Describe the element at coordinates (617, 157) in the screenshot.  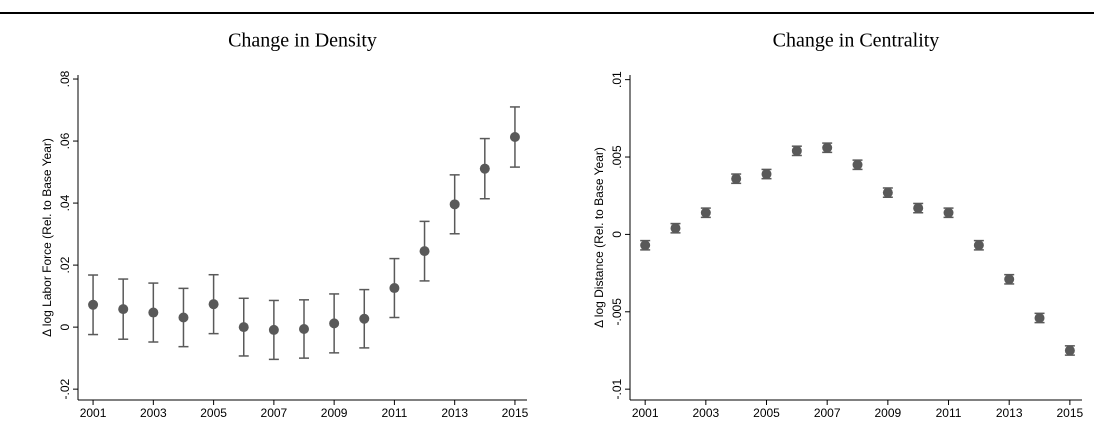
I see `y-tick-label: .005` at that location.